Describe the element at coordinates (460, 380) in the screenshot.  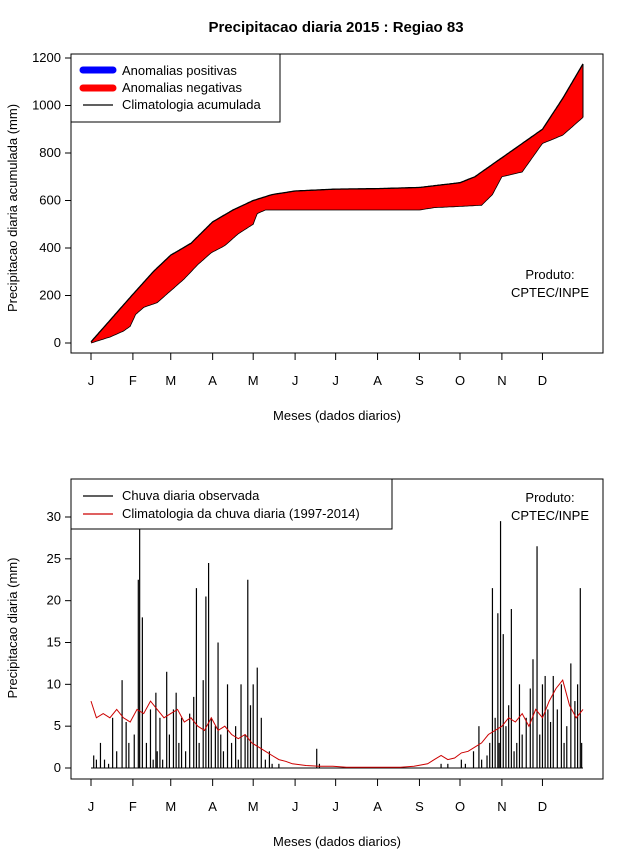
I see `top-x-tick-label: O` at that location.